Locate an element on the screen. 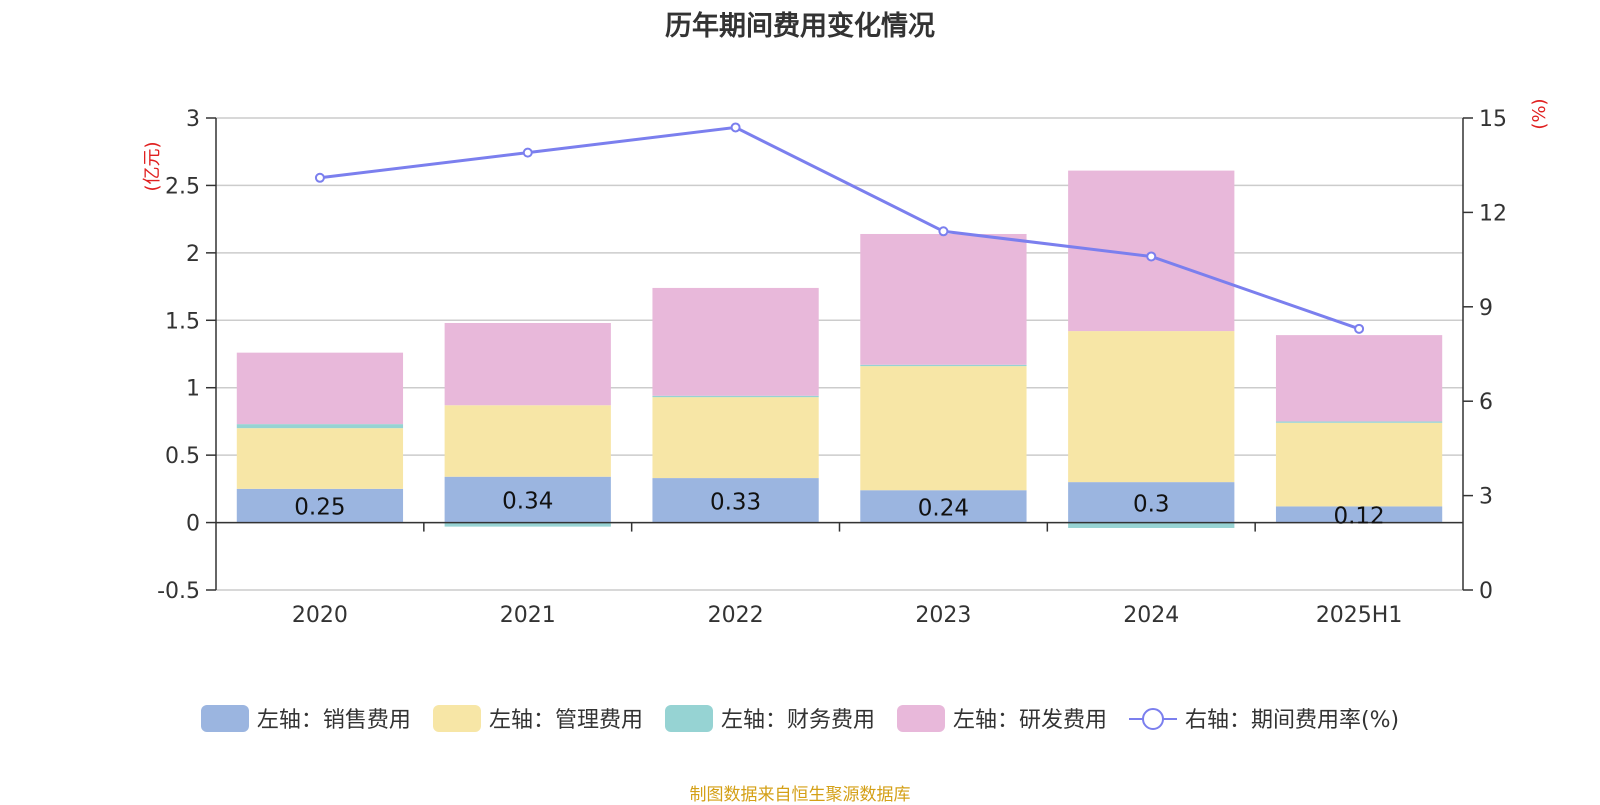  legend-item: 左轴：管理费用 is located at coordinates (537, 718).